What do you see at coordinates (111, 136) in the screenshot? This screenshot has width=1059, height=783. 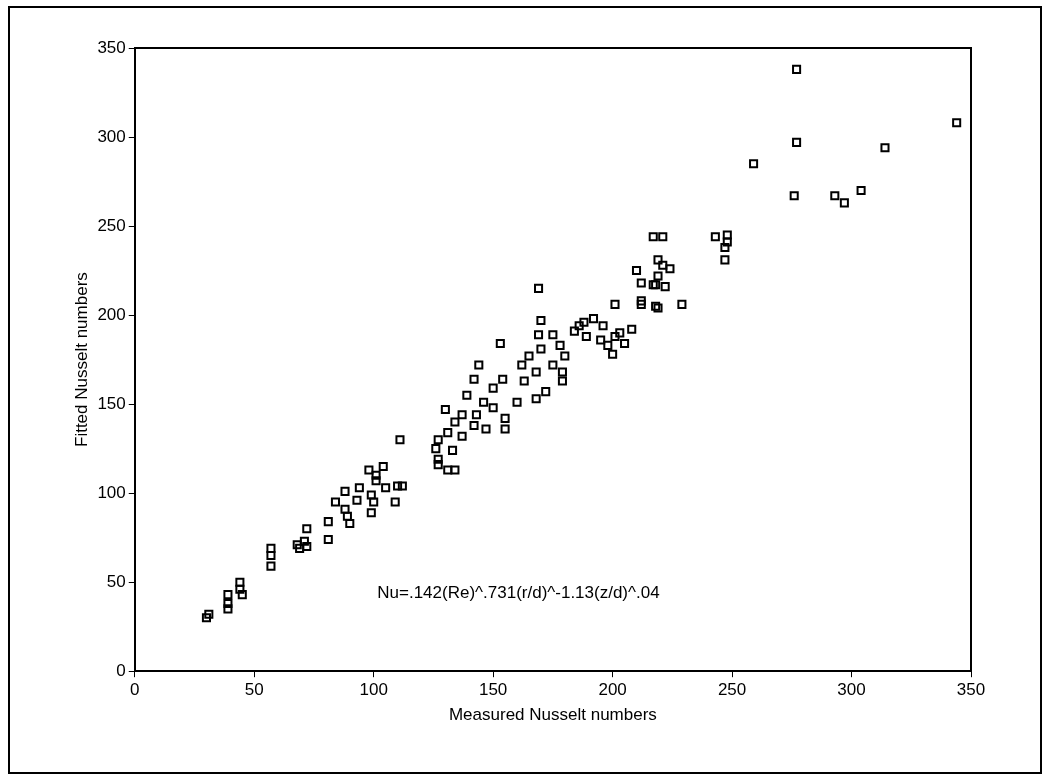 I see `y-tick-label: 300` at bounding box center [111, 136].